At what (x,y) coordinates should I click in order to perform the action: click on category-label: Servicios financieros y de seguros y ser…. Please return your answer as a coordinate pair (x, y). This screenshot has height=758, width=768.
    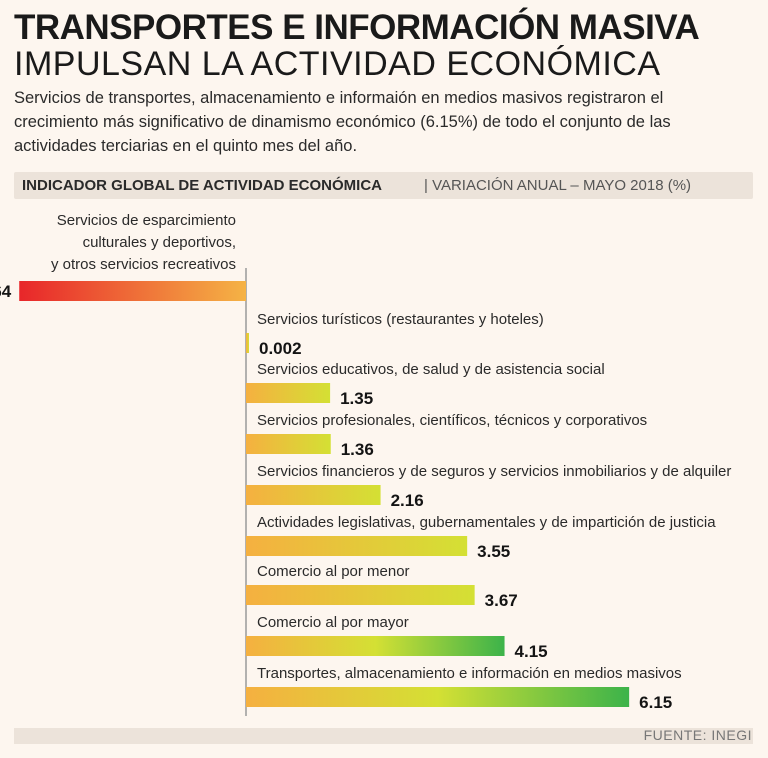
    Looking at the image, I should click on (494, 471).